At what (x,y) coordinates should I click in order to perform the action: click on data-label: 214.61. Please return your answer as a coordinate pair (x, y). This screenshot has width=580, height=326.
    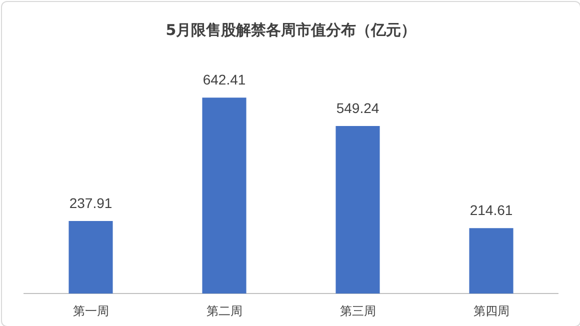
    Looking at the image, I should click on (491, 210).